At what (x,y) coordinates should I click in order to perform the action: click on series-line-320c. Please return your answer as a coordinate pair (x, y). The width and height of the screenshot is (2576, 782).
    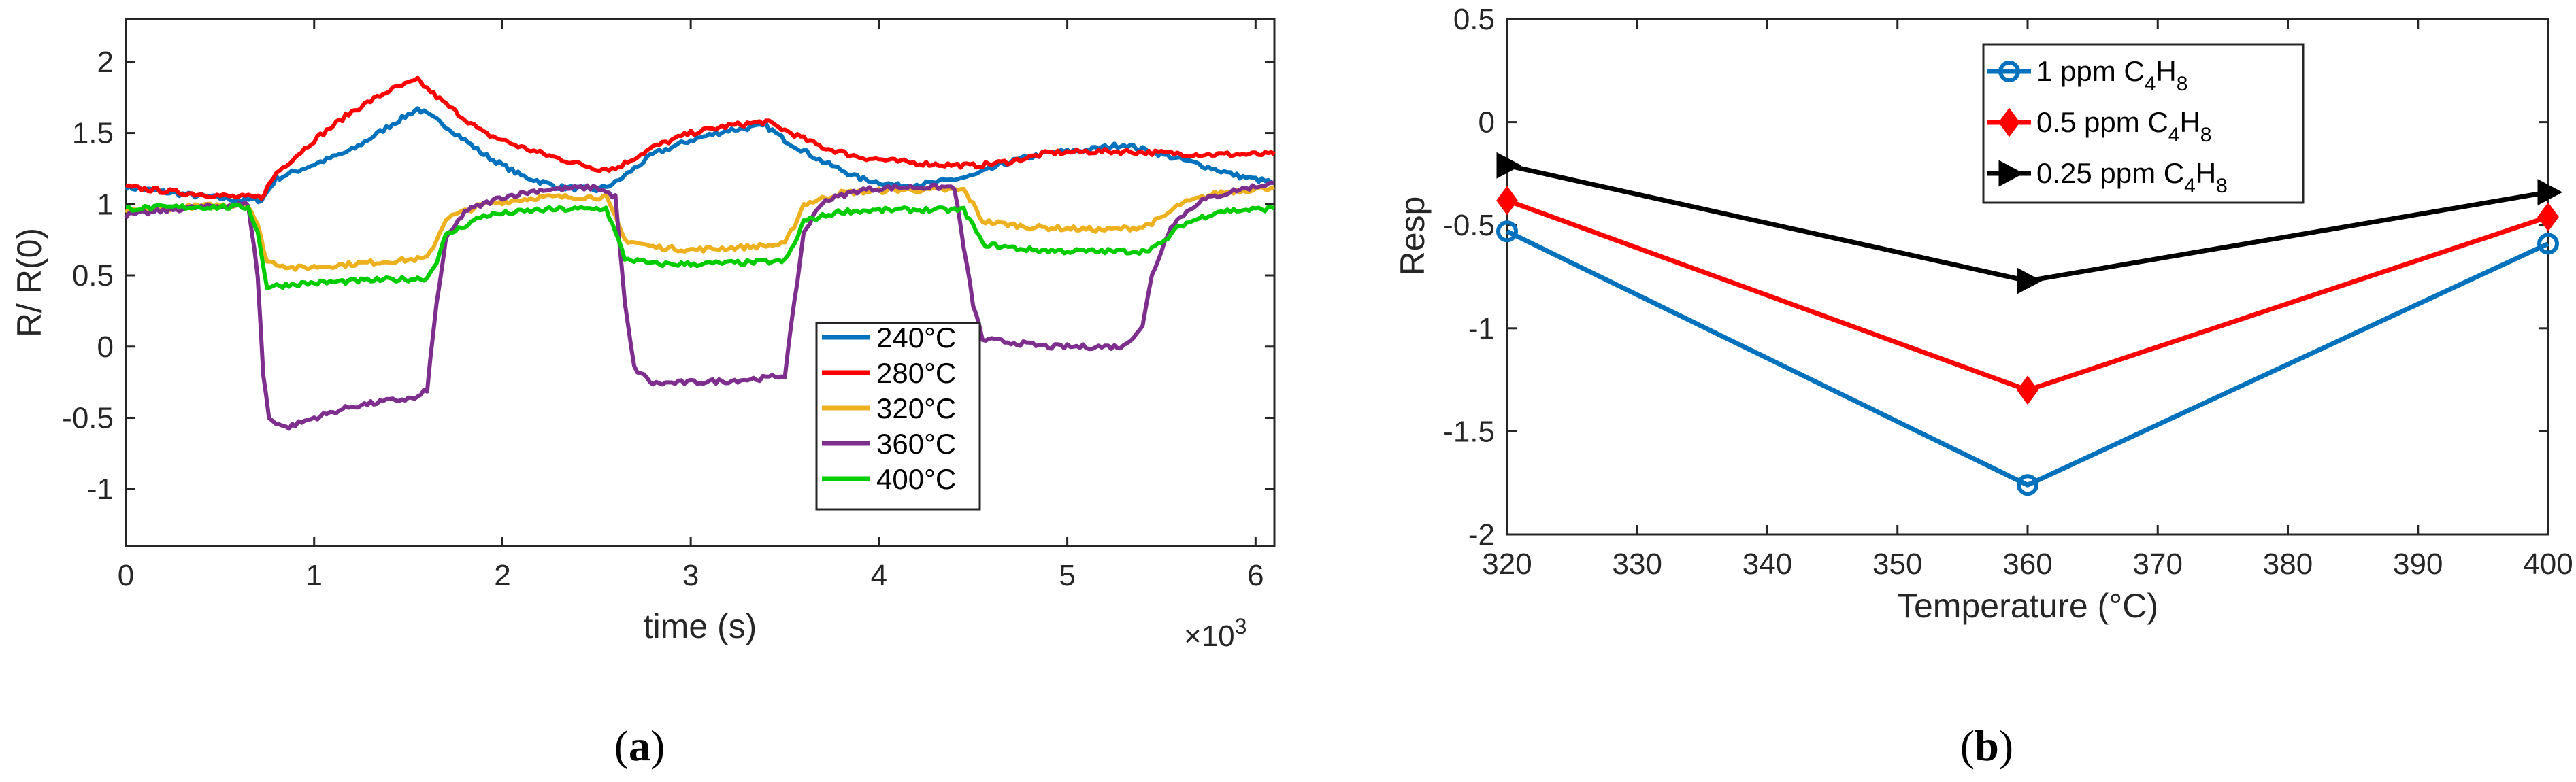
    Looking at the image, I should click on (700, 228).